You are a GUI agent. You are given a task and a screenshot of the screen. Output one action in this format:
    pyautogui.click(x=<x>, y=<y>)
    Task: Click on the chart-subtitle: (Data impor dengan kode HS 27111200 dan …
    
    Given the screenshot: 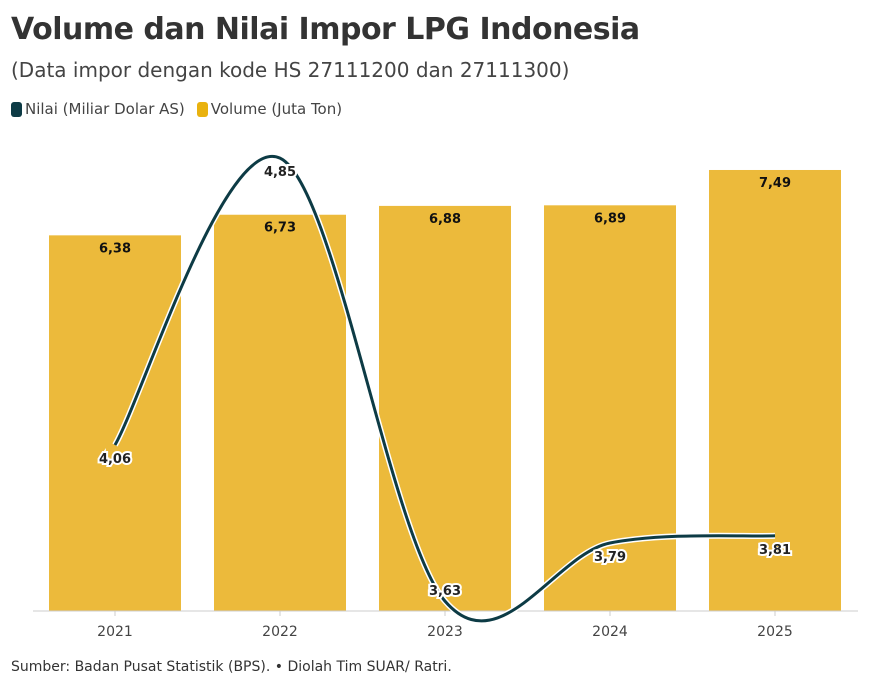 What is the action you would take?
    pyautogui.click(x=290, y=70)
    